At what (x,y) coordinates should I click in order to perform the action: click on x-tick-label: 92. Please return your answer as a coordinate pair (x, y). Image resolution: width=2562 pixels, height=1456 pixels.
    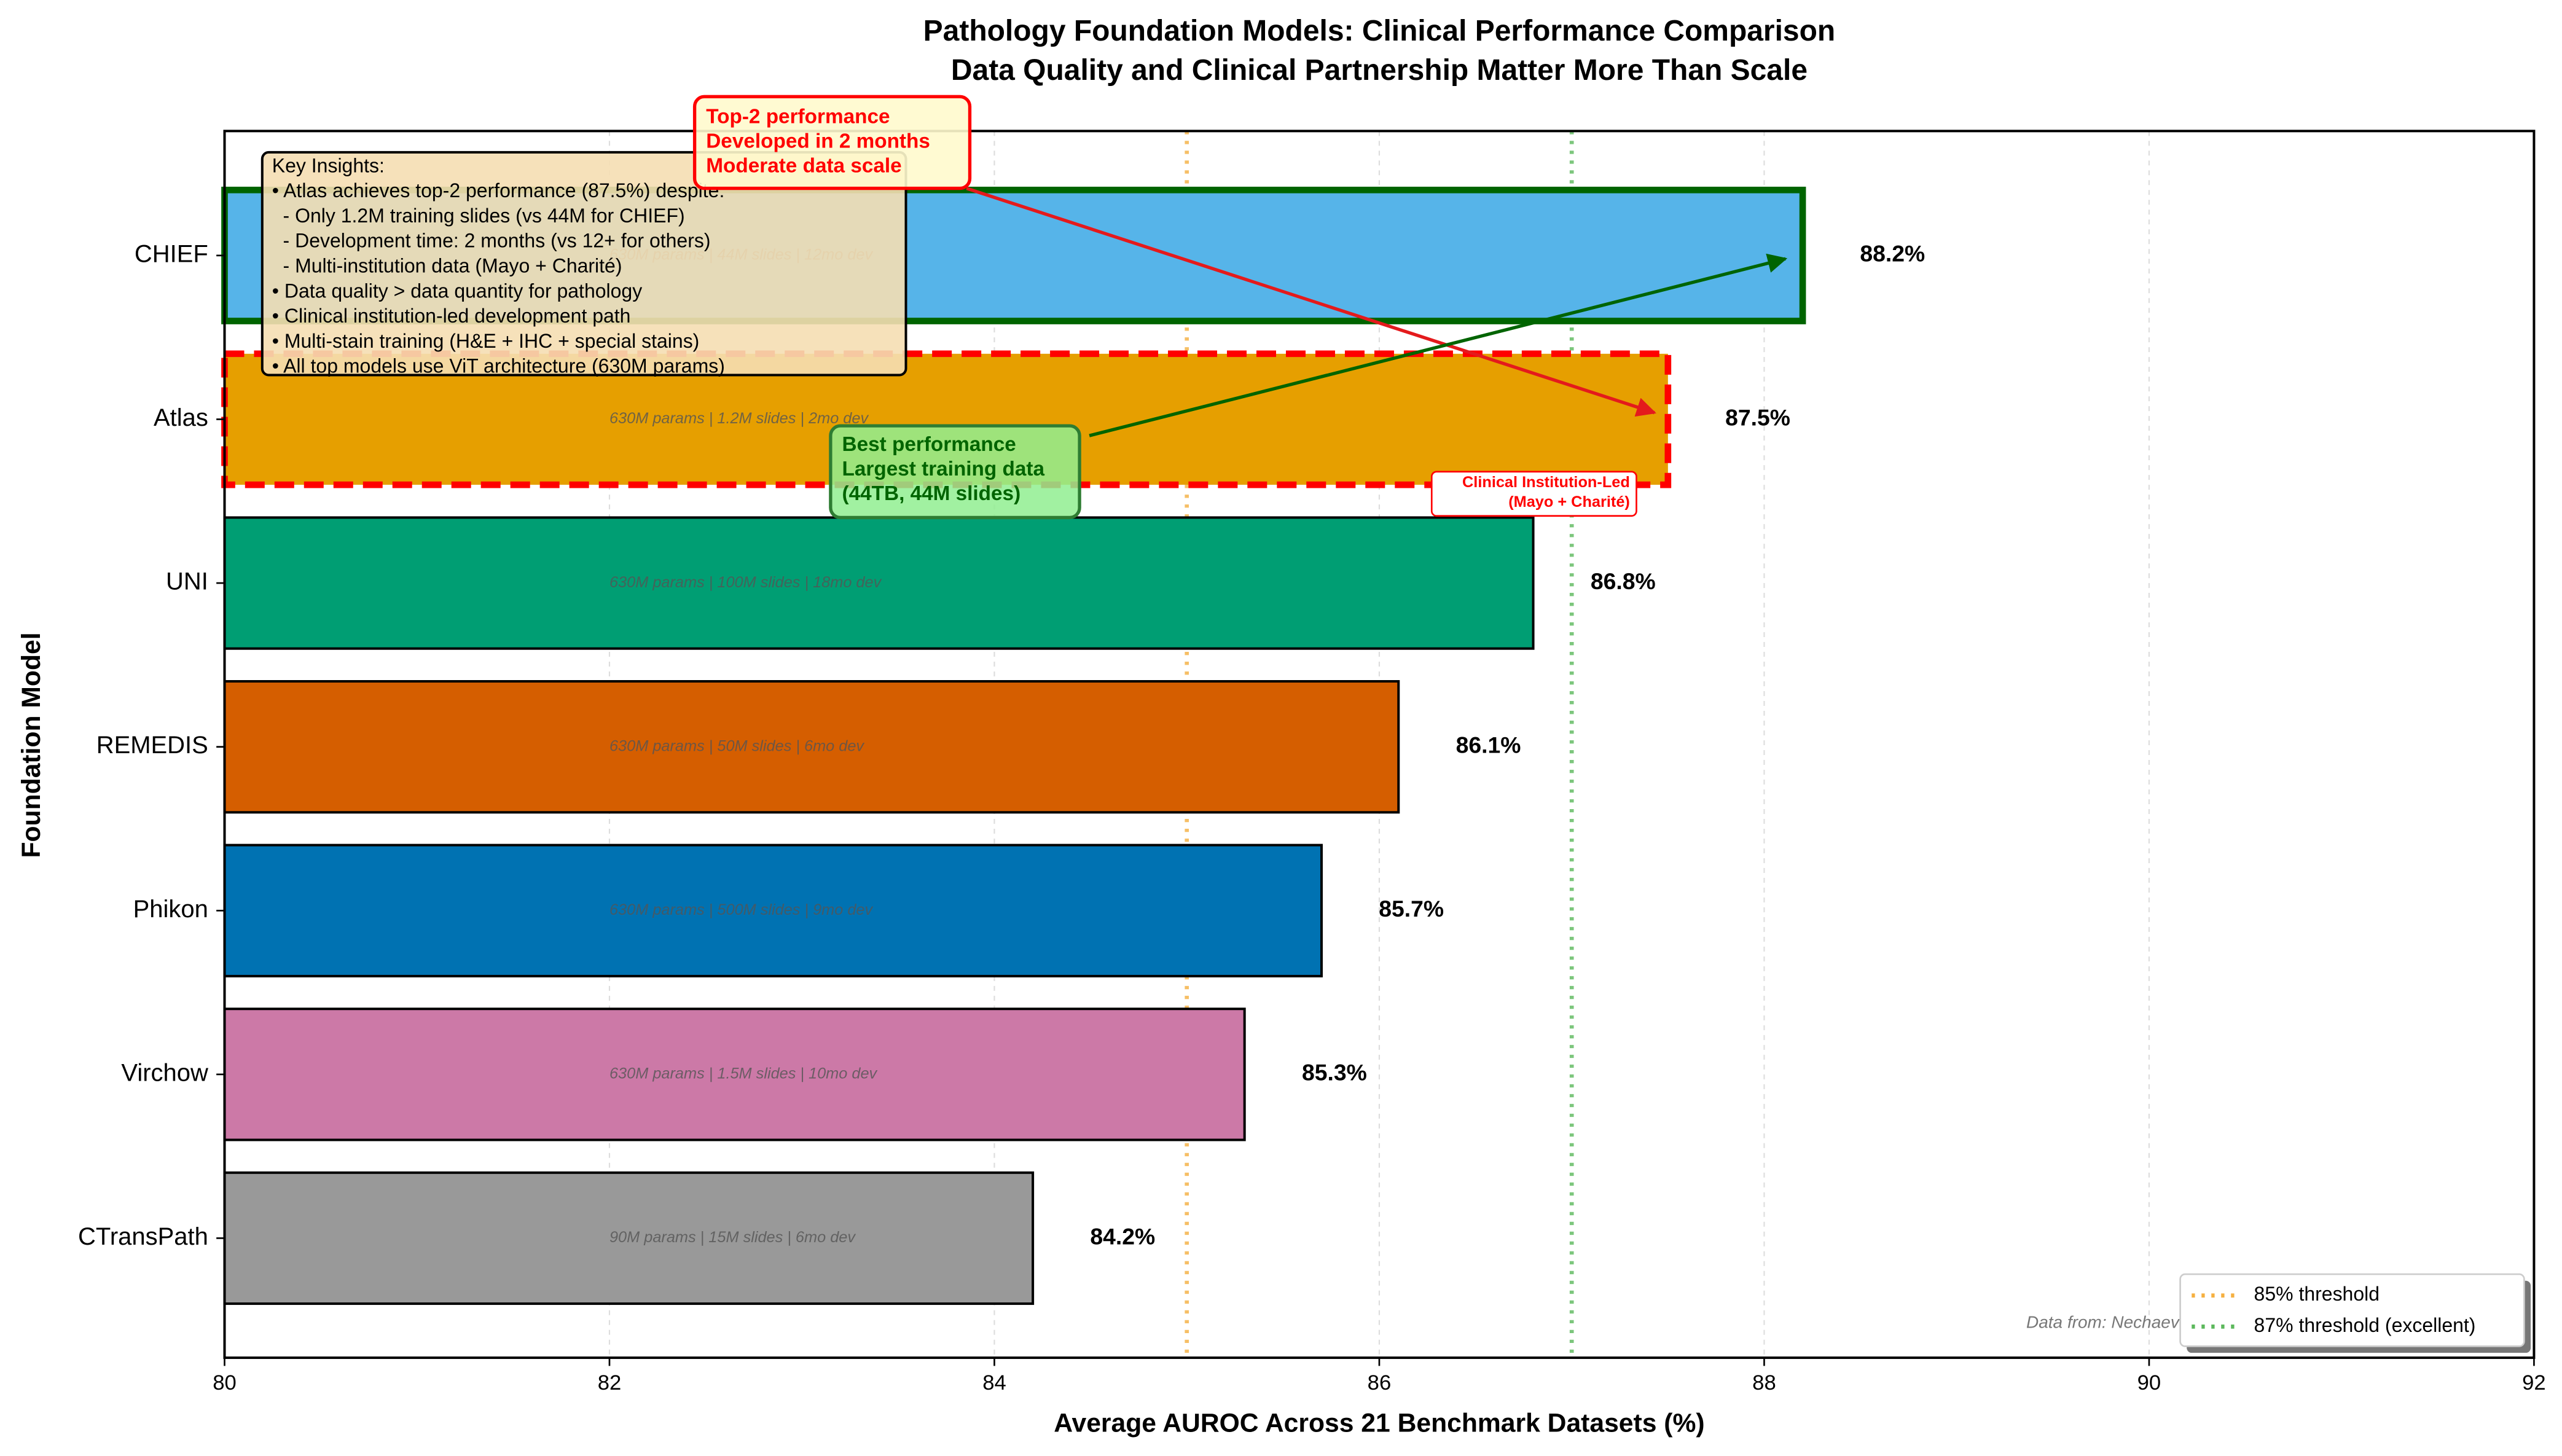
    Looking at the image, I should click on (2534, 1383).